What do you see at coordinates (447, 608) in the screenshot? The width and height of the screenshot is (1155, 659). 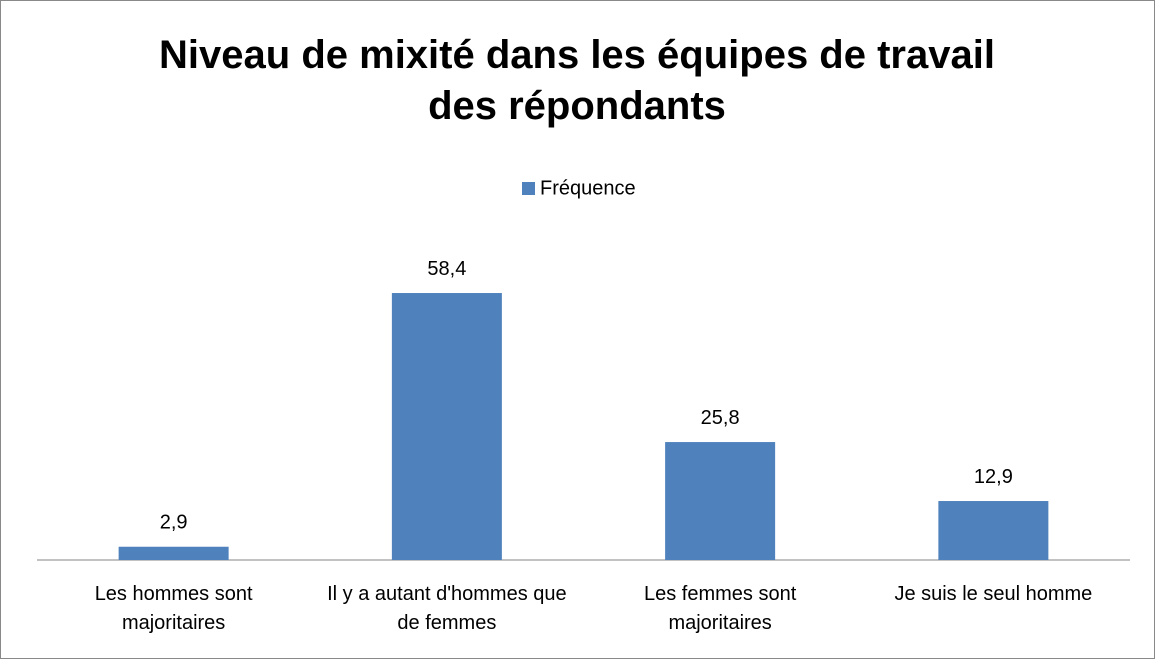 I see `x-tick-label: Il y a autant d'hommes que de femmes` at bounding box center [447, 608].